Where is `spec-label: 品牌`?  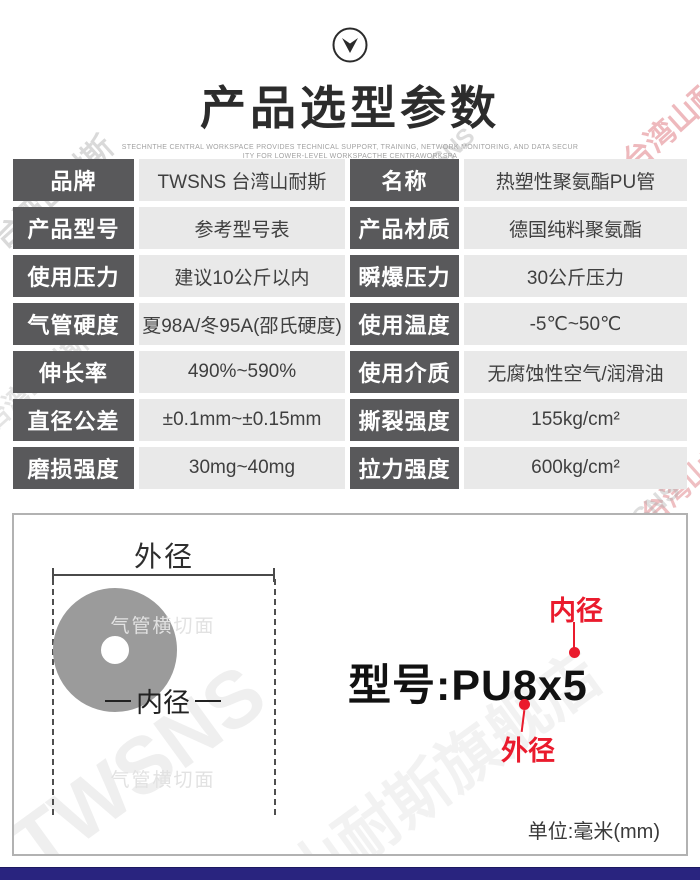 spec-label: 品牌 is located at coordinates (73, 180).